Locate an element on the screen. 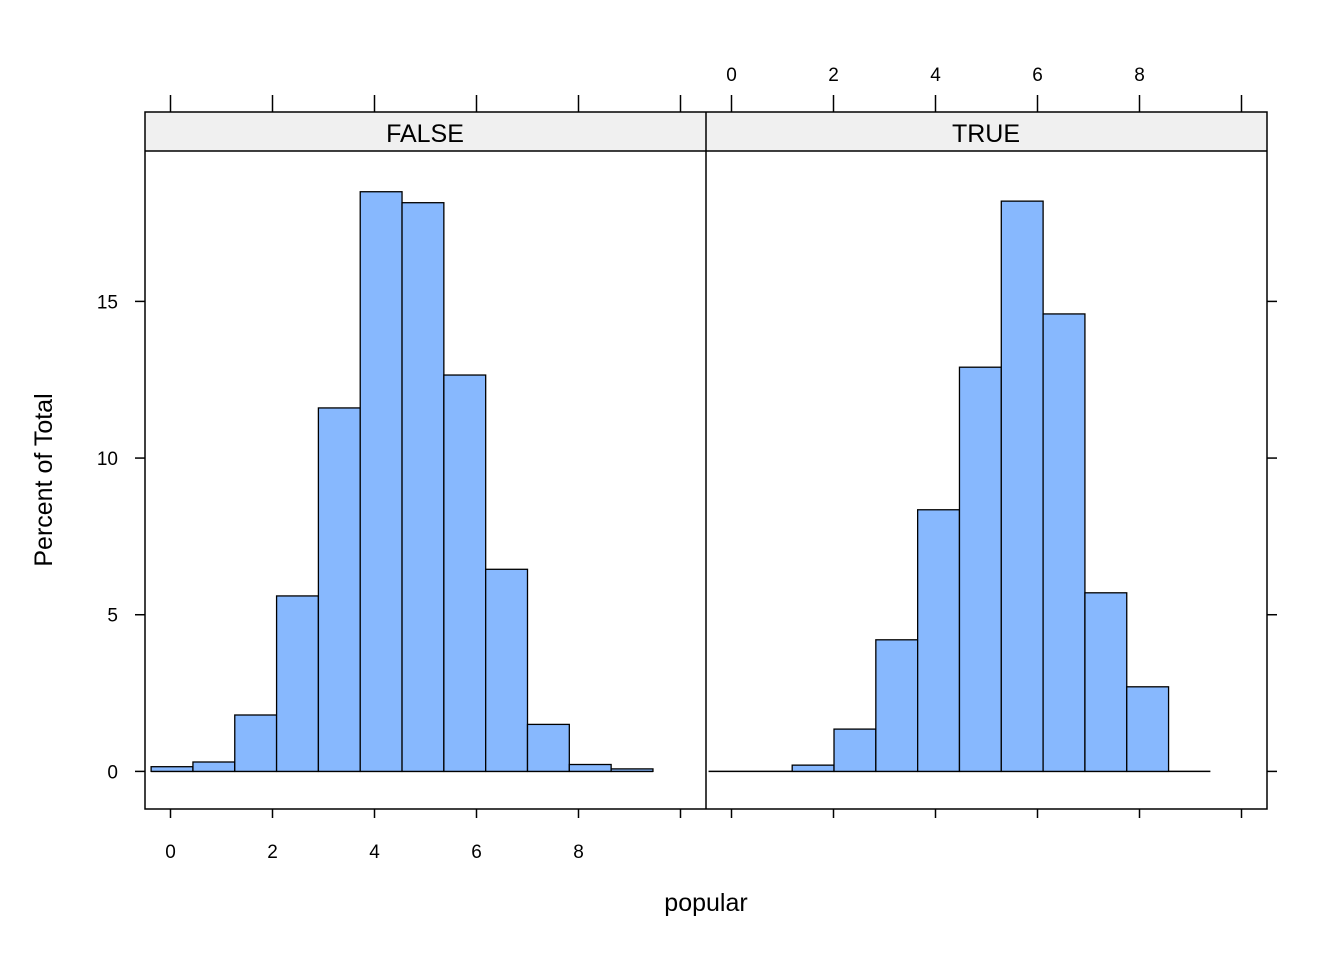 This screenshot has height=960, width=1344. strip-label-true: TRUE is located at coordinates (986, 134).